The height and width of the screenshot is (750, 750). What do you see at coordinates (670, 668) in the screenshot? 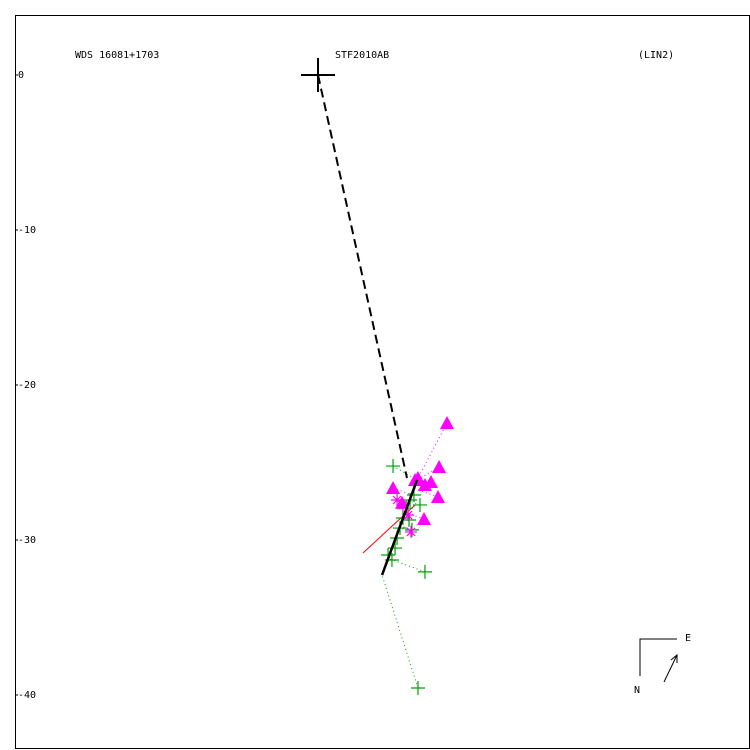
I see `compass-arrow` at bounding box center [670, 668].